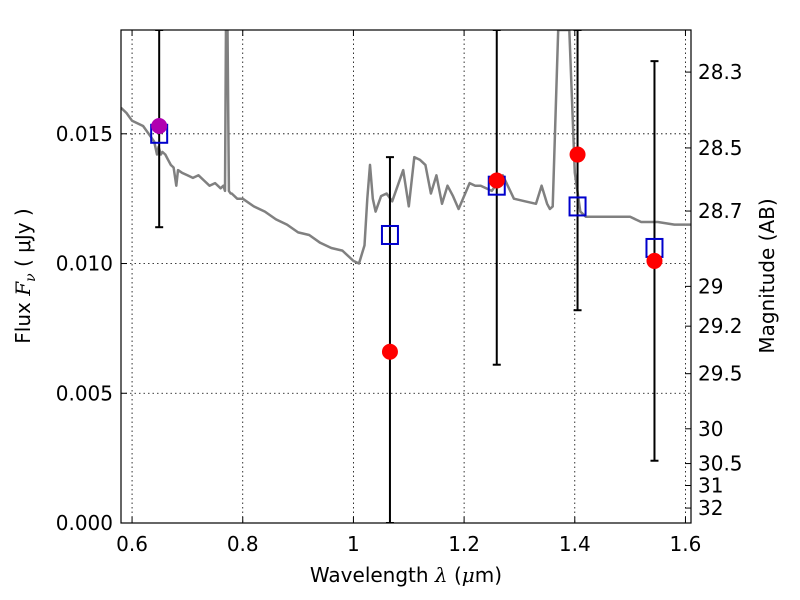 The height and width of the screenshot is (600, 800). I want to click on y-axis-label: Flux Fν ( μJy ), so click(25, 275).